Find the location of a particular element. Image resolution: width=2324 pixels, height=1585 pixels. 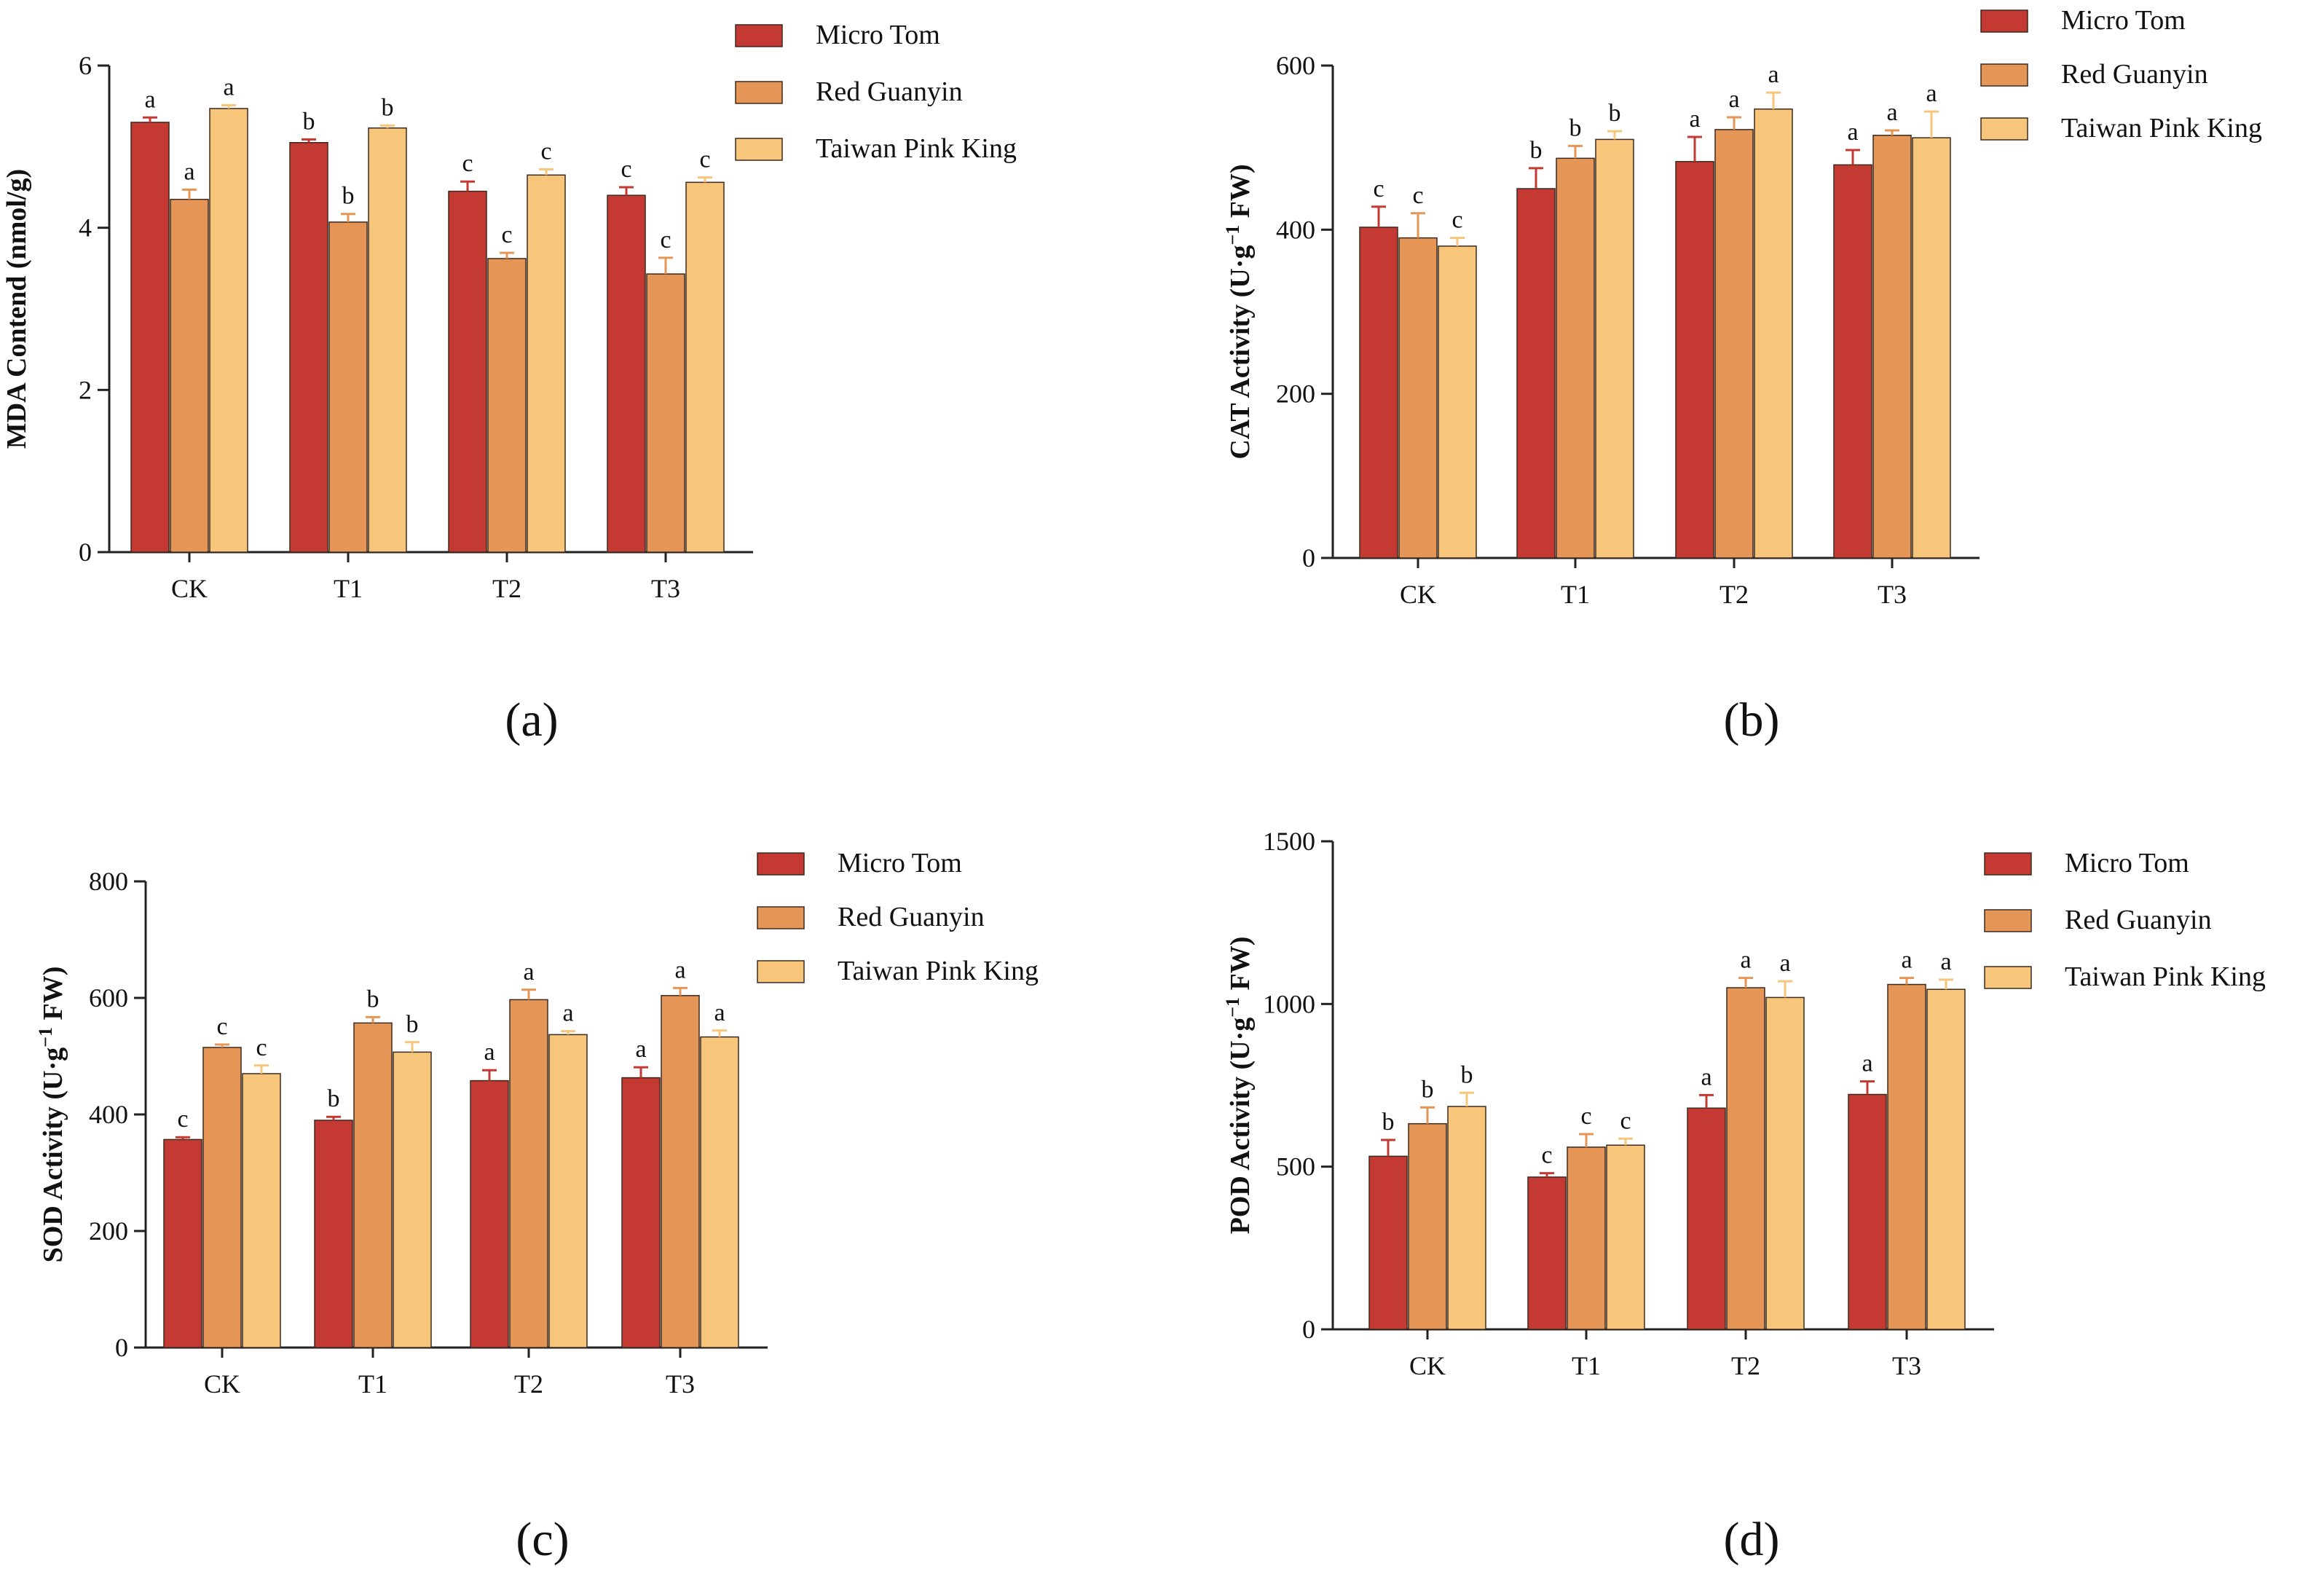

y-tick-label: 1000 is located at coordinates (1289, 1003).